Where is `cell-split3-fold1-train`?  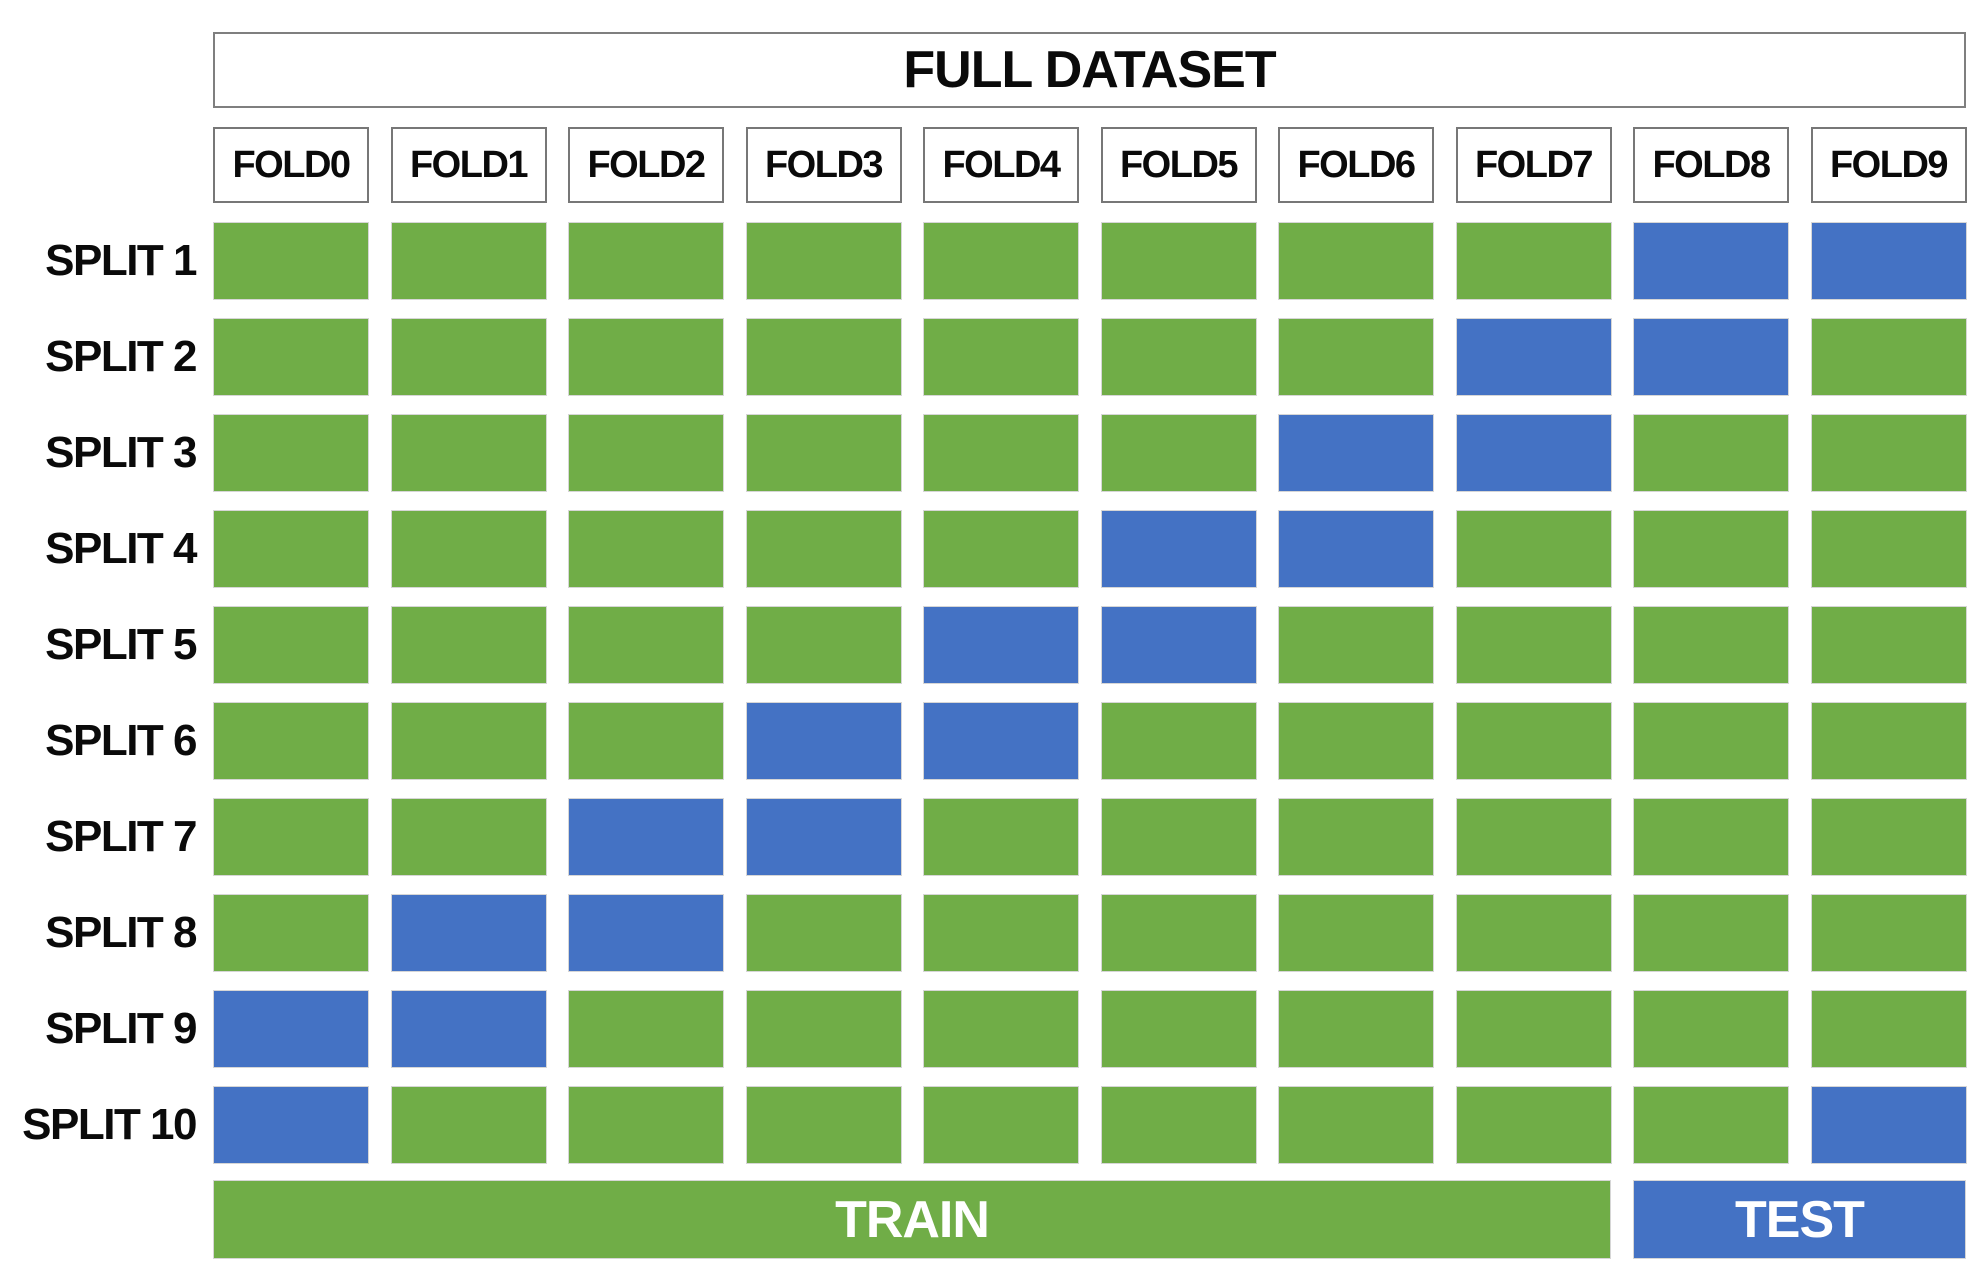 cell-split3-fold1-train is located at coordinates (468, 453).